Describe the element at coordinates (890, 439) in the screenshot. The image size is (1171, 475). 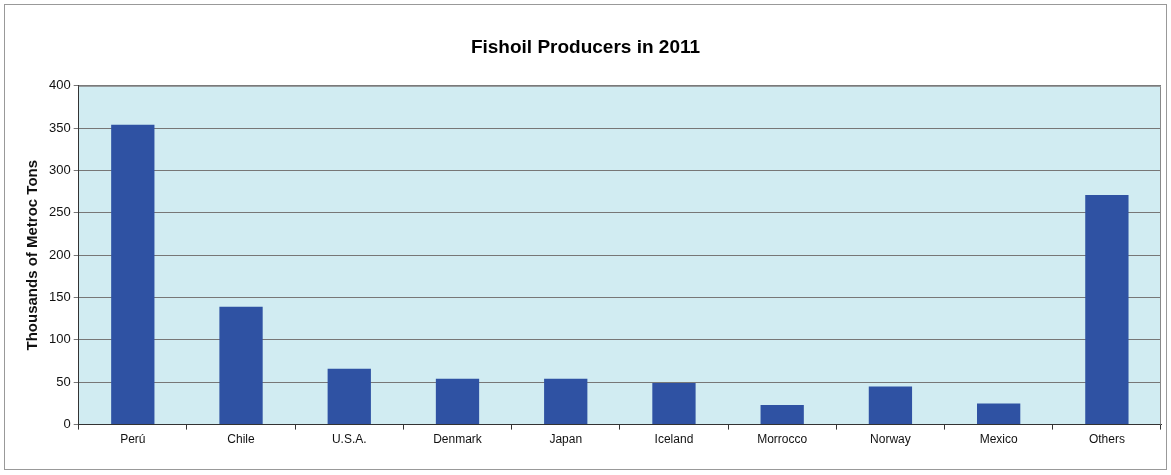
I see `x-tick-label: Norway` at that location.